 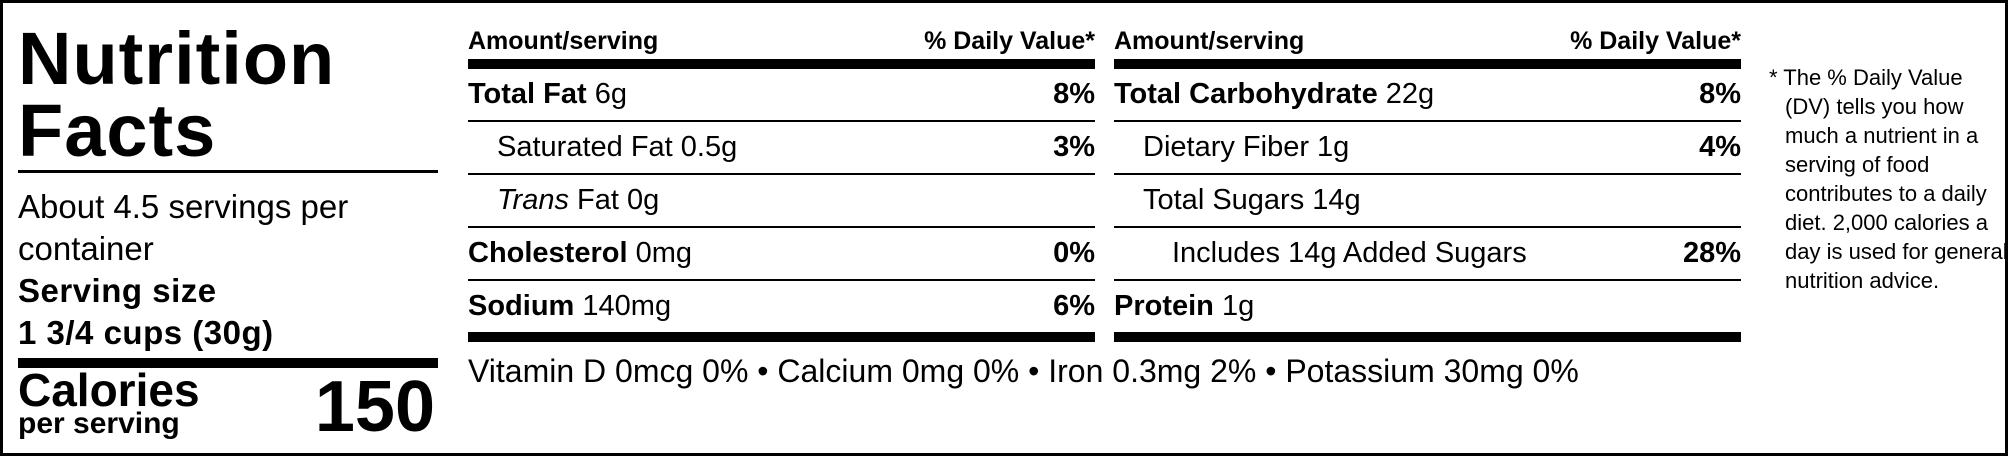 I want to click on nutrient-name: Total Carbohydrate, so click(x=1246, y=94).